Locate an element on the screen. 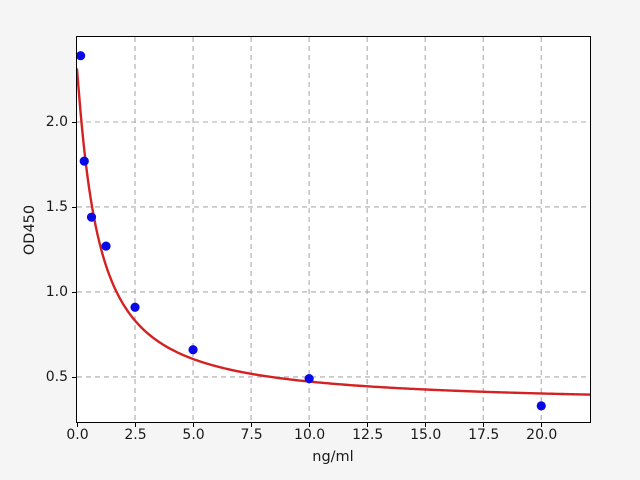 Image resolution: width=640 pixels, height=480 pixels. y-tick-label: 2.0 is located at coordinates (56, 122).